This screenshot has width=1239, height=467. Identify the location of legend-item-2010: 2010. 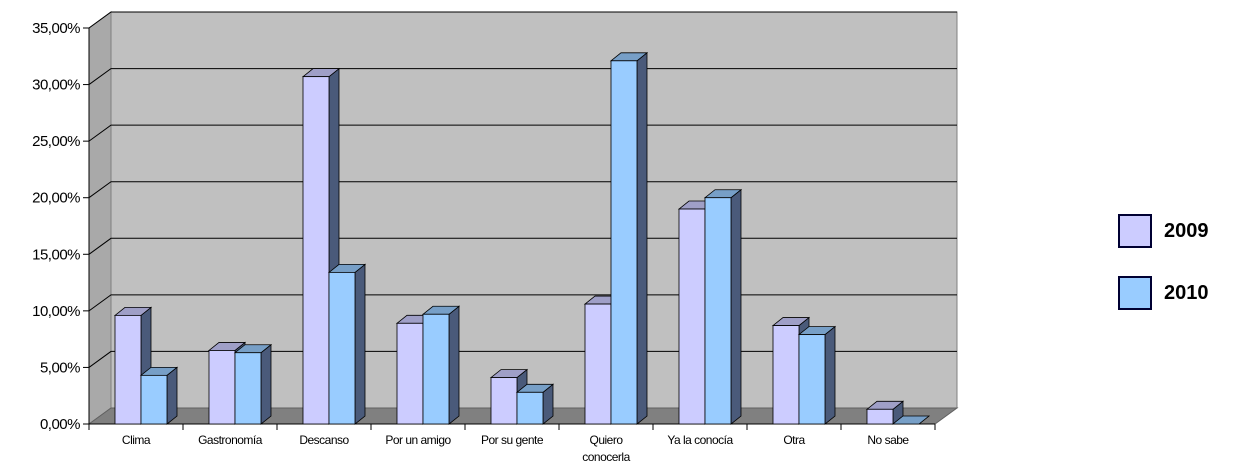
(1178, 293).